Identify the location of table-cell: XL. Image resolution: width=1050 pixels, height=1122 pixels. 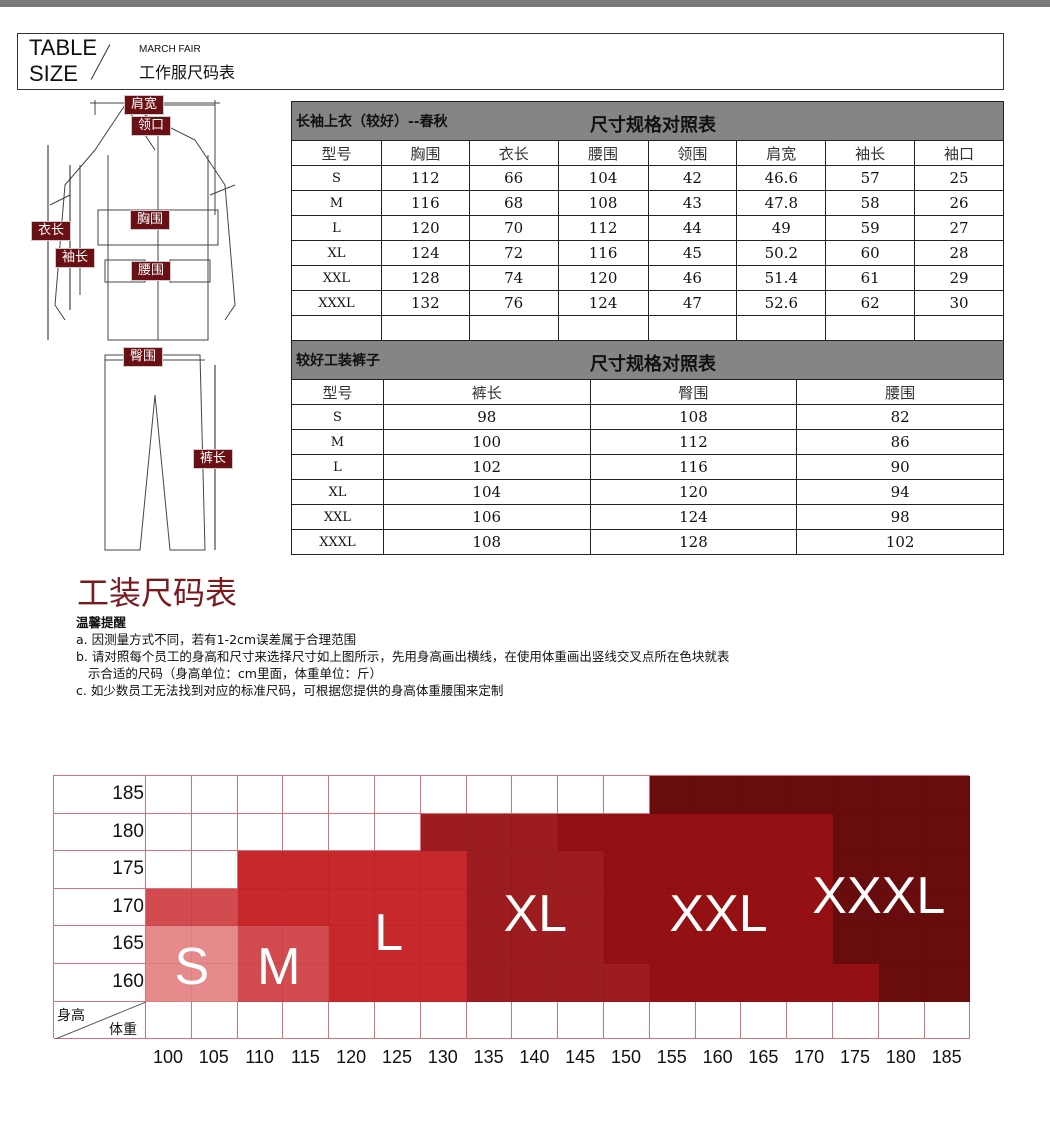
(336, 253).